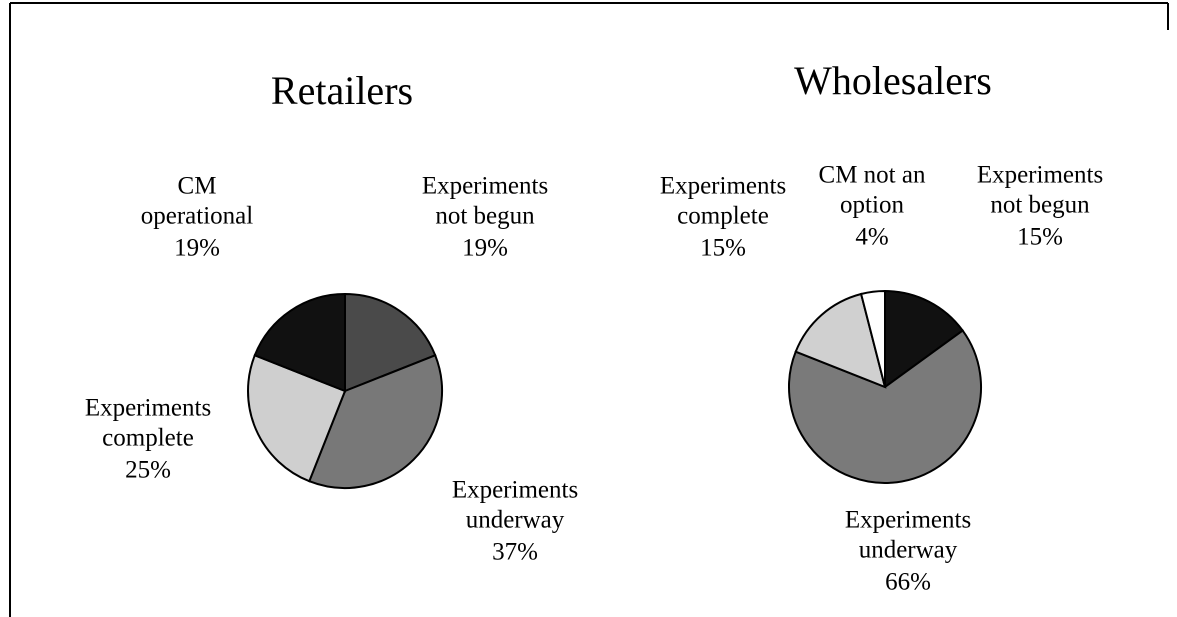 Image resolution: width=1177 pixels, height=617 pixels. I want to click on slice-label: CM, so click(197, 186).